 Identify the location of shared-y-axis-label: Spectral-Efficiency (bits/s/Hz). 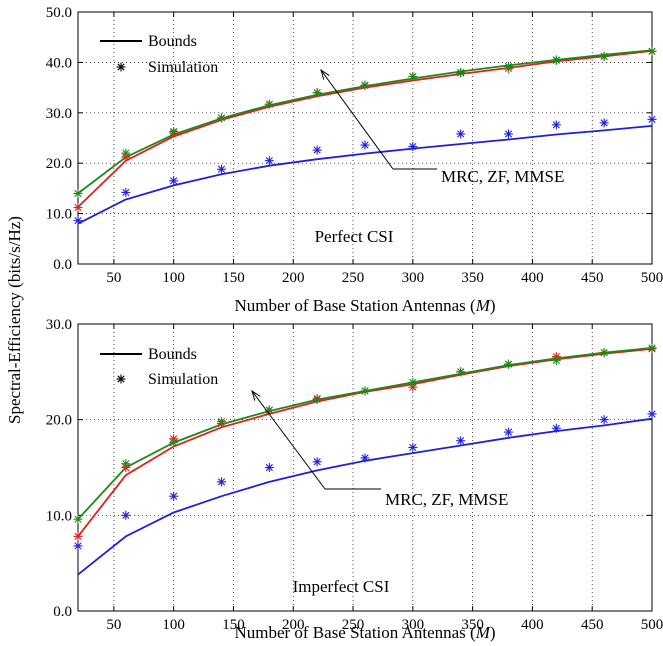
(14, 320).